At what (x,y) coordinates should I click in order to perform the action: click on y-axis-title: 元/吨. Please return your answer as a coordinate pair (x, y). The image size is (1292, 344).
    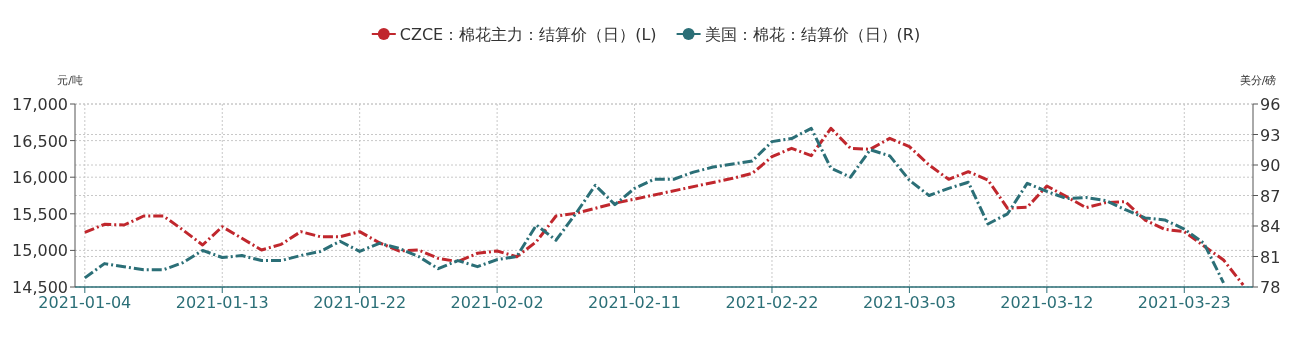
    Looking at the image, I should click on (70, 80).